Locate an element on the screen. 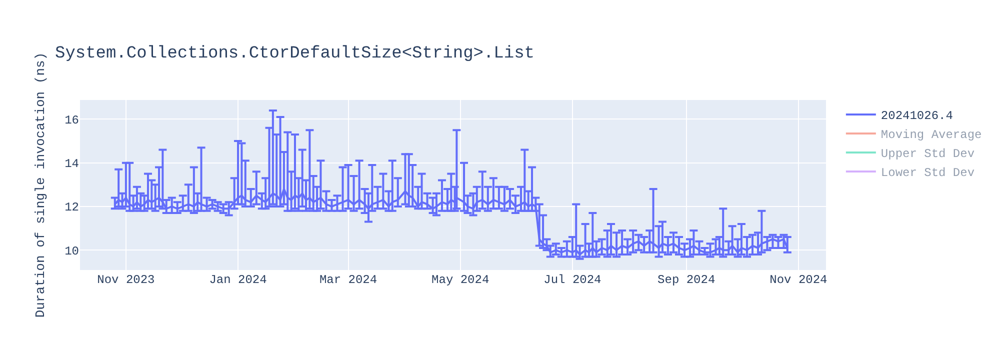  chart-title: System.Collections.CtorDefaultSize<String>.List is located at coordinates (294, 54).